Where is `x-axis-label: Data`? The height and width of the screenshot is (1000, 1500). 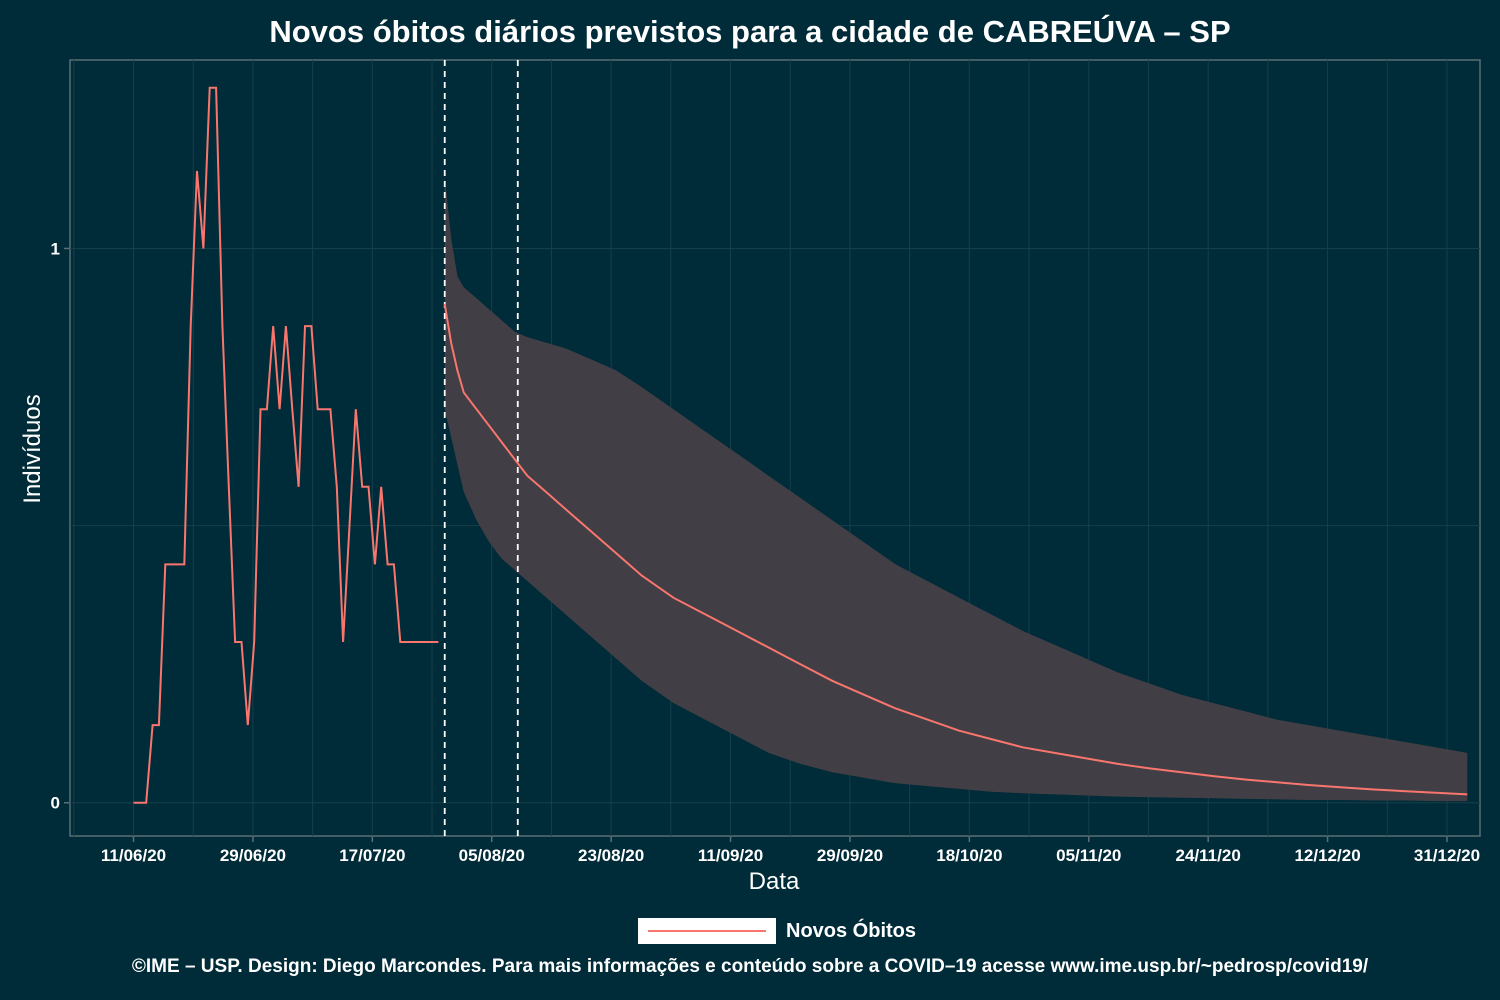 x-axis-label: Data is located at coordinates (774, 881).